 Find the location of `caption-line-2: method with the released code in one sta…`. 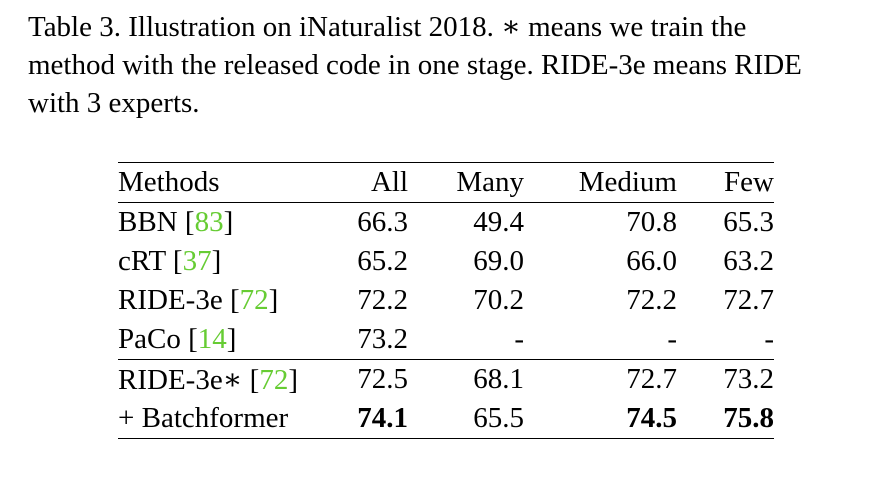

caption-line-2: method with the released code in one sta… is located at coordinates (415, 65).